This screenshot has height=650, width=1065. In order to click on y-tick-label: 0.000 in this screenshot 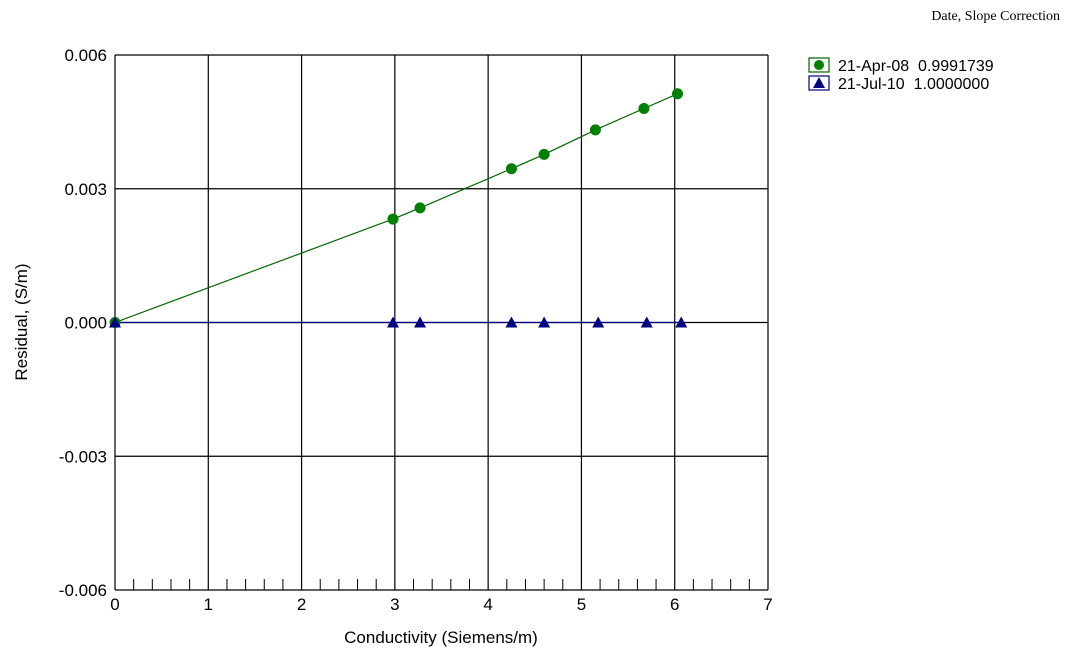, I will do `click(85, 323)`.